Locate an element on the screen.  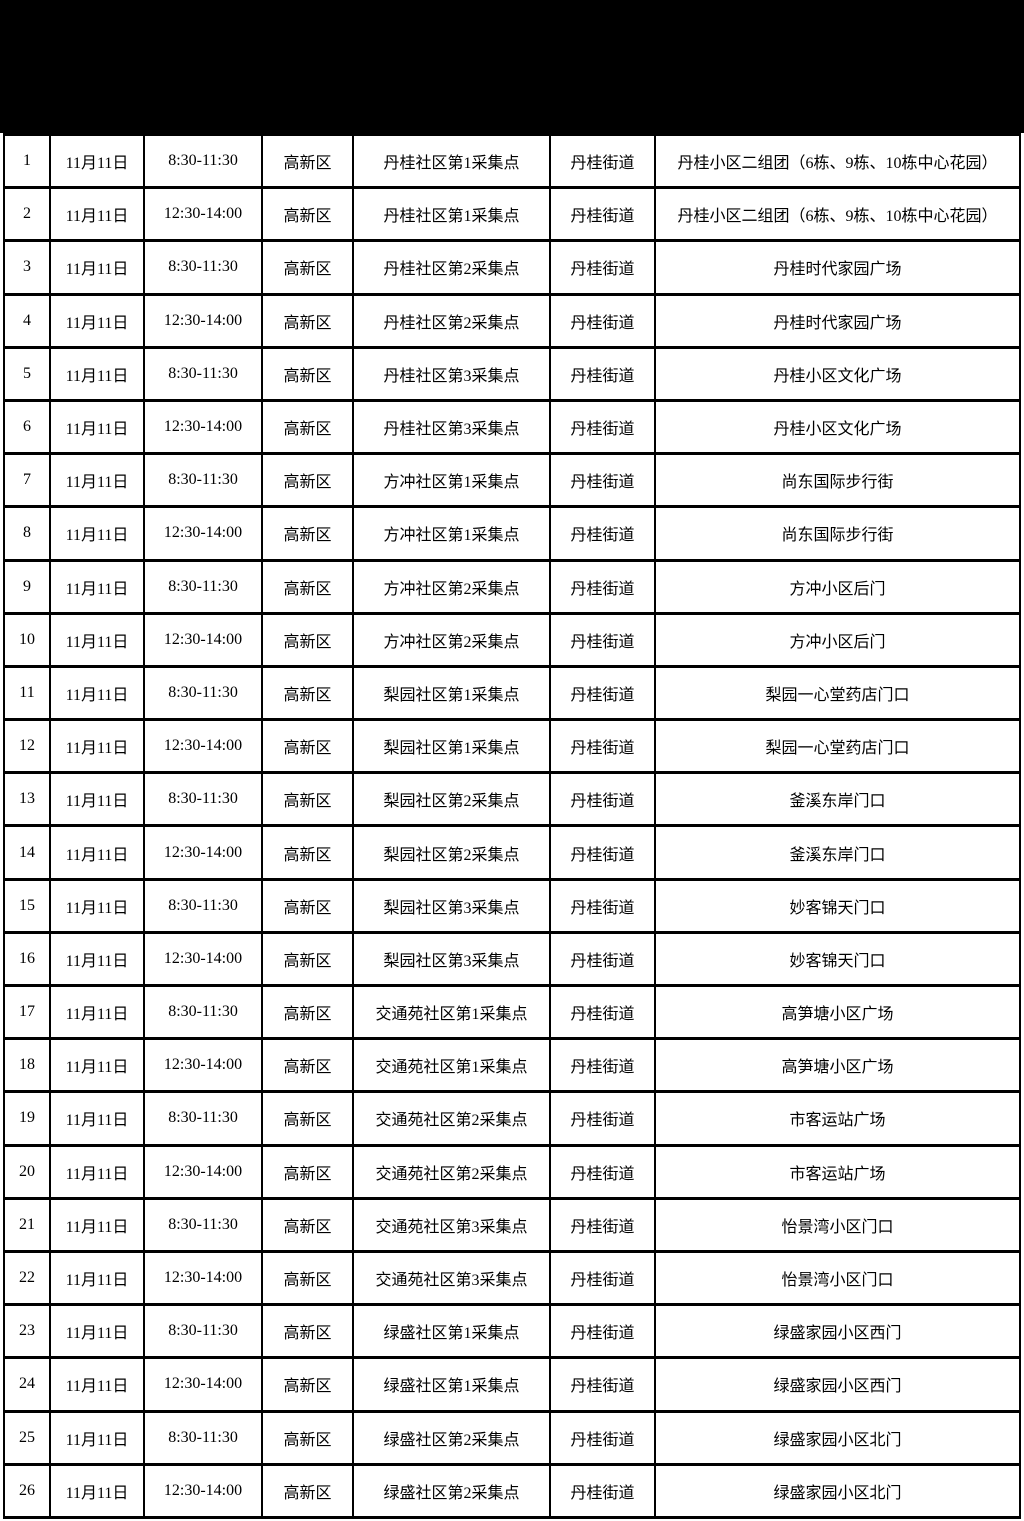
cell-index: 8 is located at coordinates (27, 533).